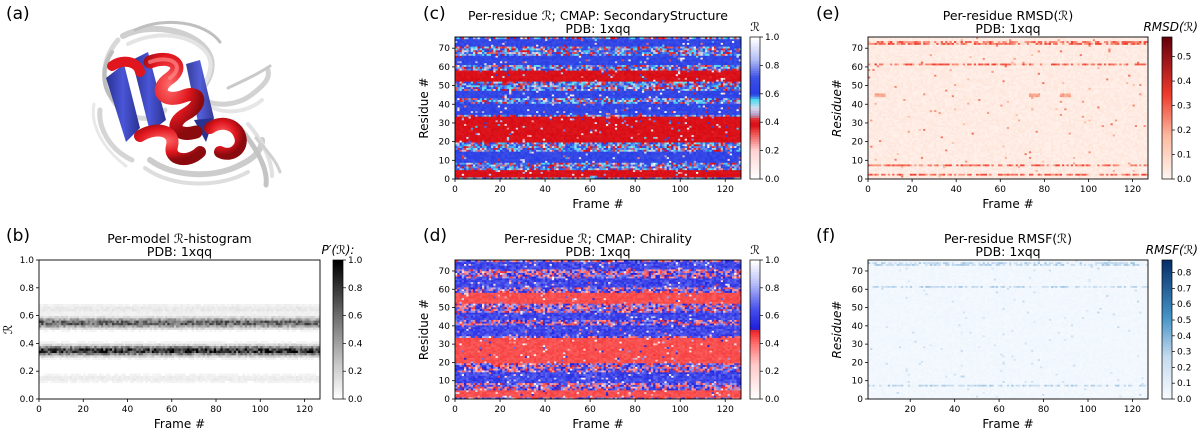  What do you see at coordinates (338, 326) in the screenshot?
I see `colorbar-segment` at bounding box center [338, 326].